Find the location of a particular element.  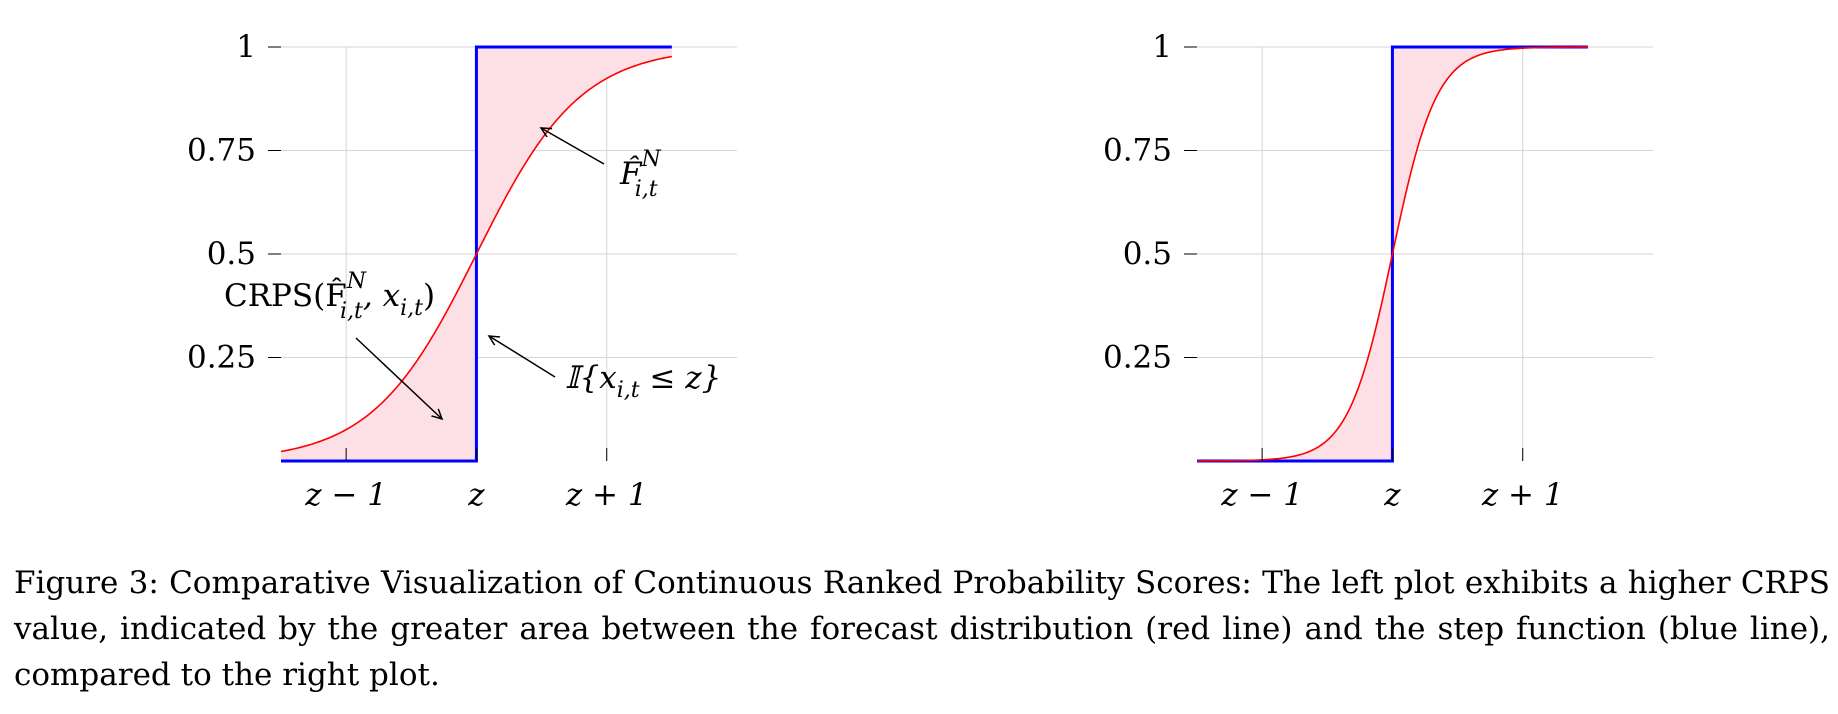

indicator-label: 𝕀{xi,t ≤ z} is located at coordinates (643, 381).